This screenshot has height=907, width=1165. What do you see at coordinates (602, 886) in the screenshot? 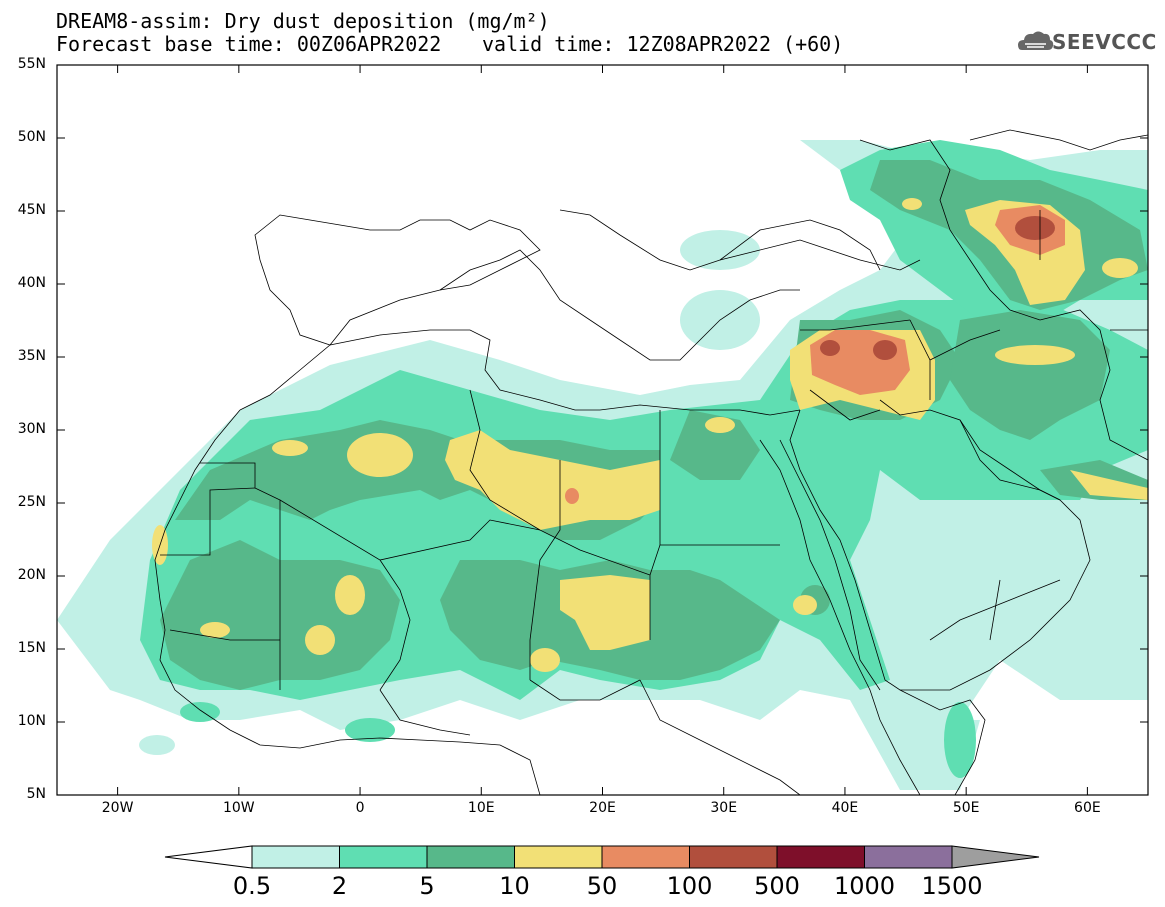
I see `colorbar-label: 50` at bounding box center [602, 886].